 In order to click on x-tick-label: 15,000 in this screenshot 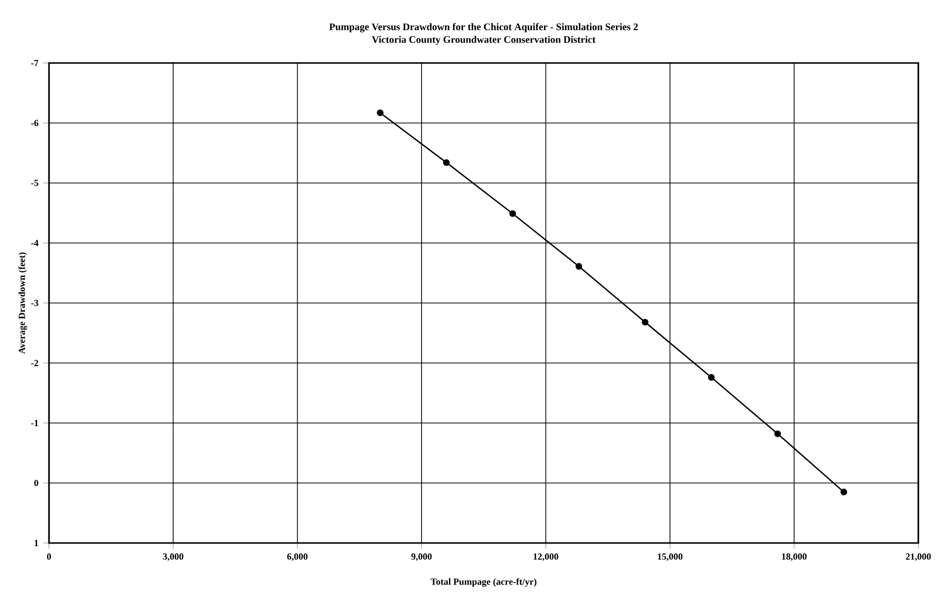, I will do `click(670, 557)`.